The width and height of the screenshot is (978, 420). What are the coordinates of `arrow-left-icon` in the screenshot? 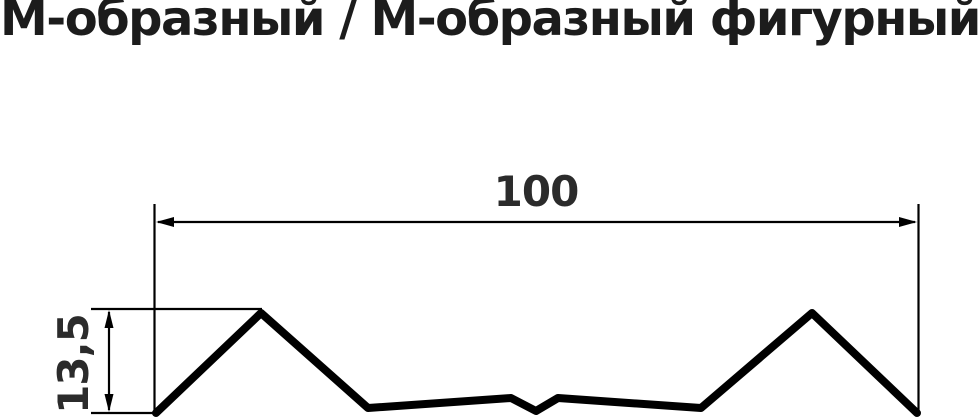 It's located at (165, 222).